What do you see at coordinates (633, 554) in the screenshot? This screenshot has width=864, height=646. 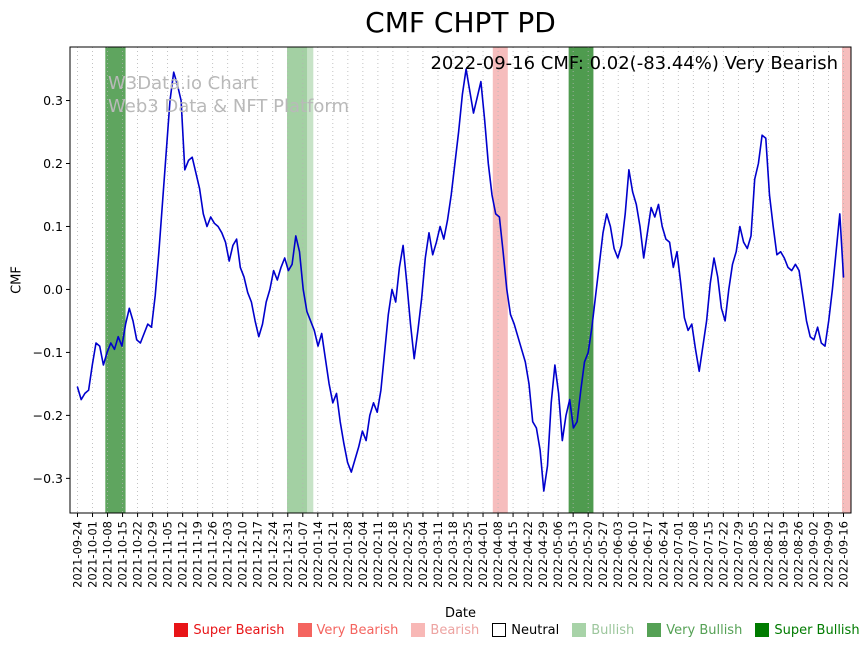 I see `x-tick-label: 2022-06-10` at bounding box center [633, 554].